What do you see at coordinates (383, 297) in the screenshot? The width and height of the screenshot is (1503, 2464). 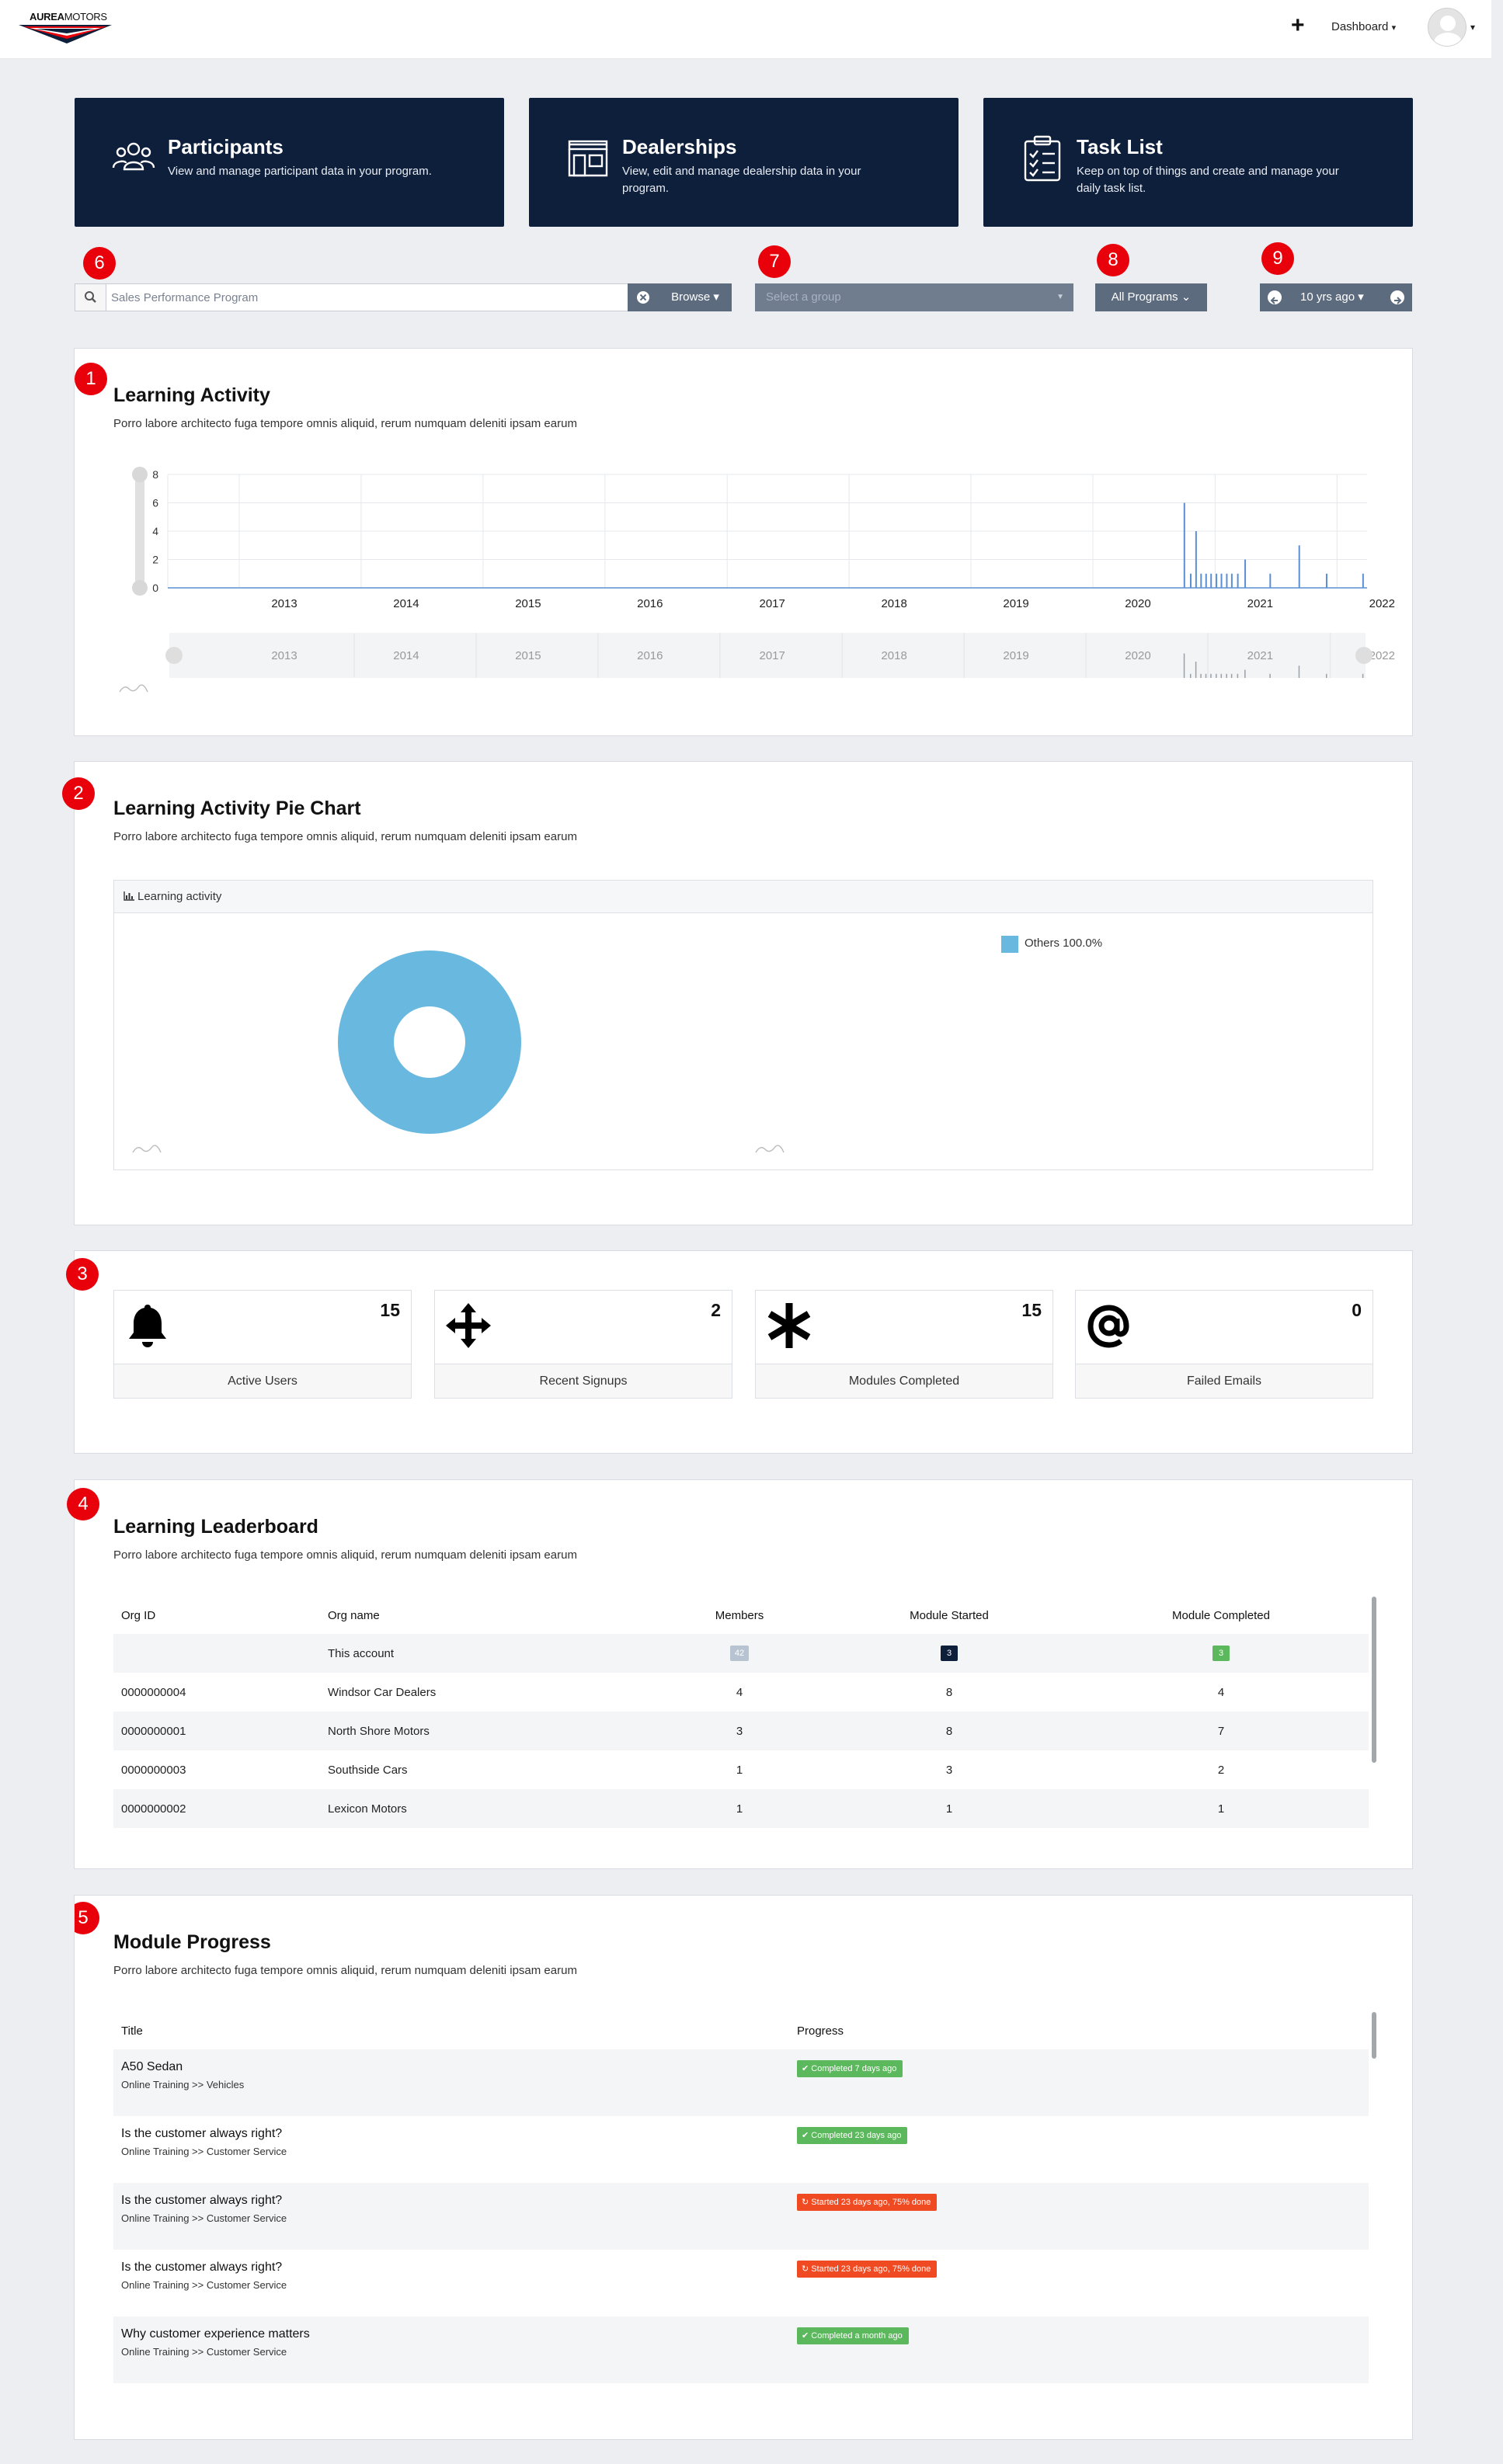 I see `program-search-input` at bounding box center [383, 297].